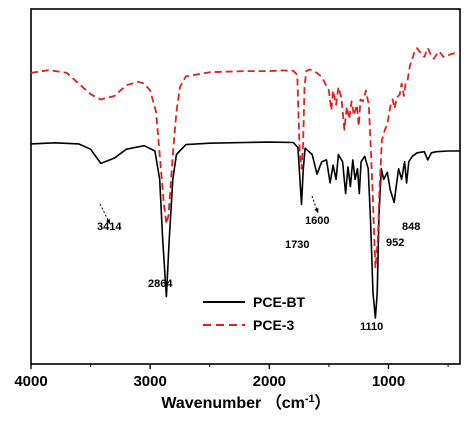  Describe the element at coordinates (109, 227) in the screenshot. I see `peak-label-3414: 3414` at that location.